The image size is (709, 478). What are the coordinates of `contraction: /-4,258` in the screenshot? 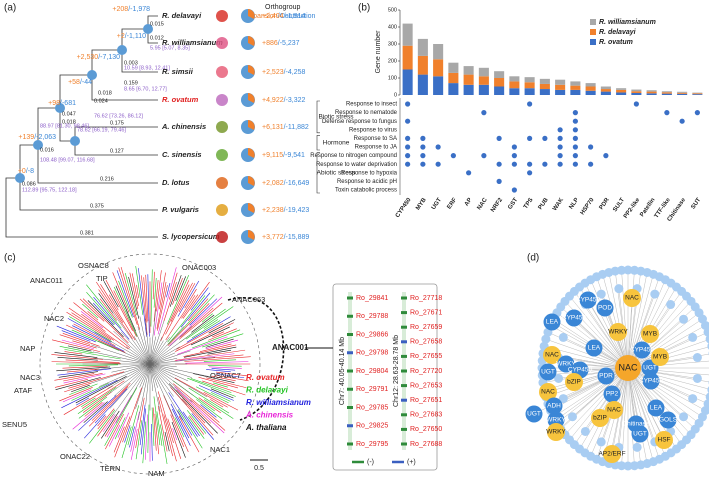 It's located at (295, 72).